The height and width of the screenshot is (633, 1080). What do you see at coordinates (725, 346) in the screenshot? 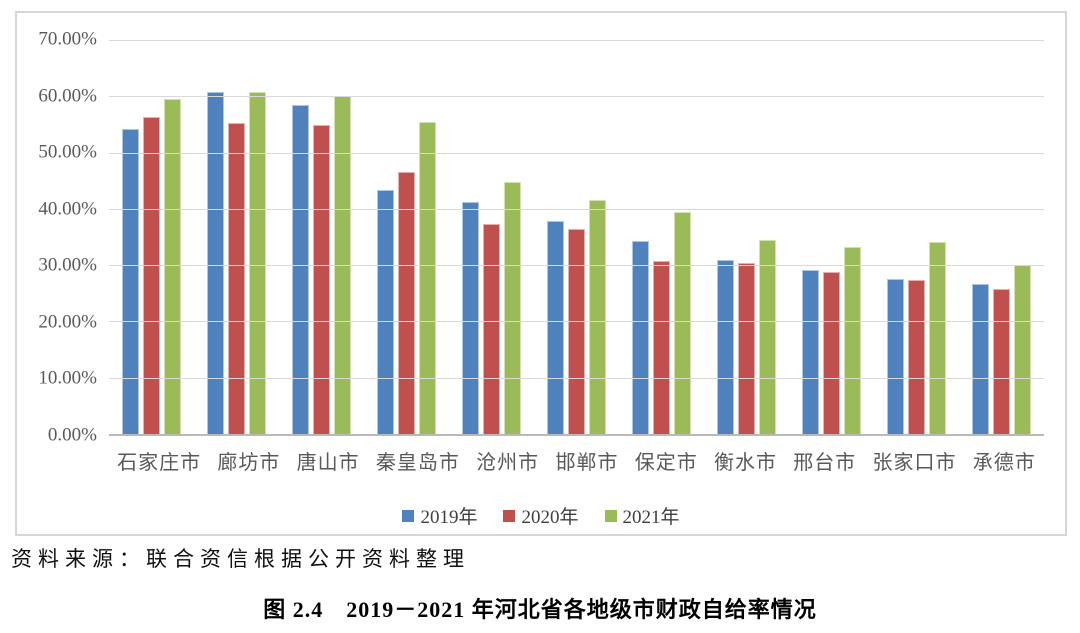
I see `bar-2019年-衡水市` at bounding box center [725, 346].